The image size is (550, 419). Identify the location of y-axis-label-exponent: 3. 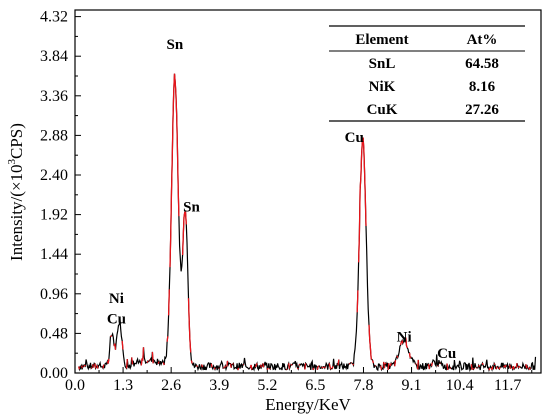
(12, 161).